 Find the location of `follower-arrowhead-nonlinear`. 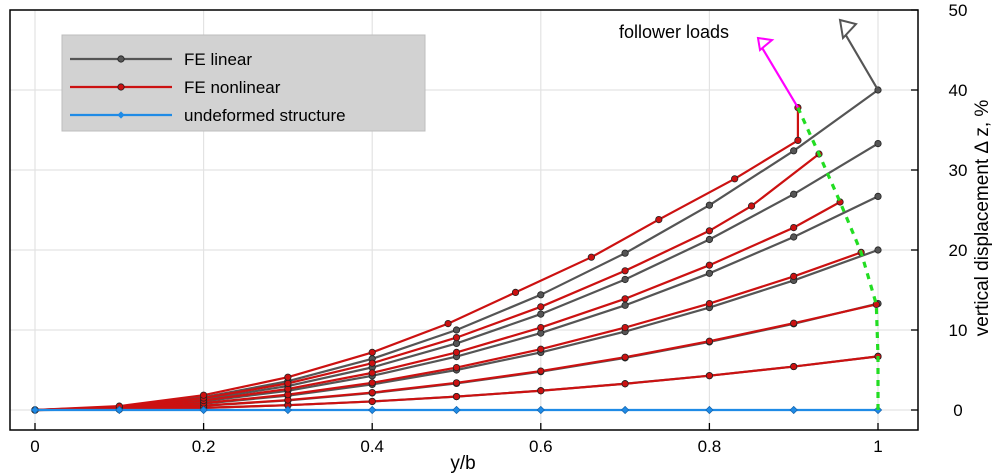

follower-arrowhead-nonlinear is located at coordinates (765, 44).